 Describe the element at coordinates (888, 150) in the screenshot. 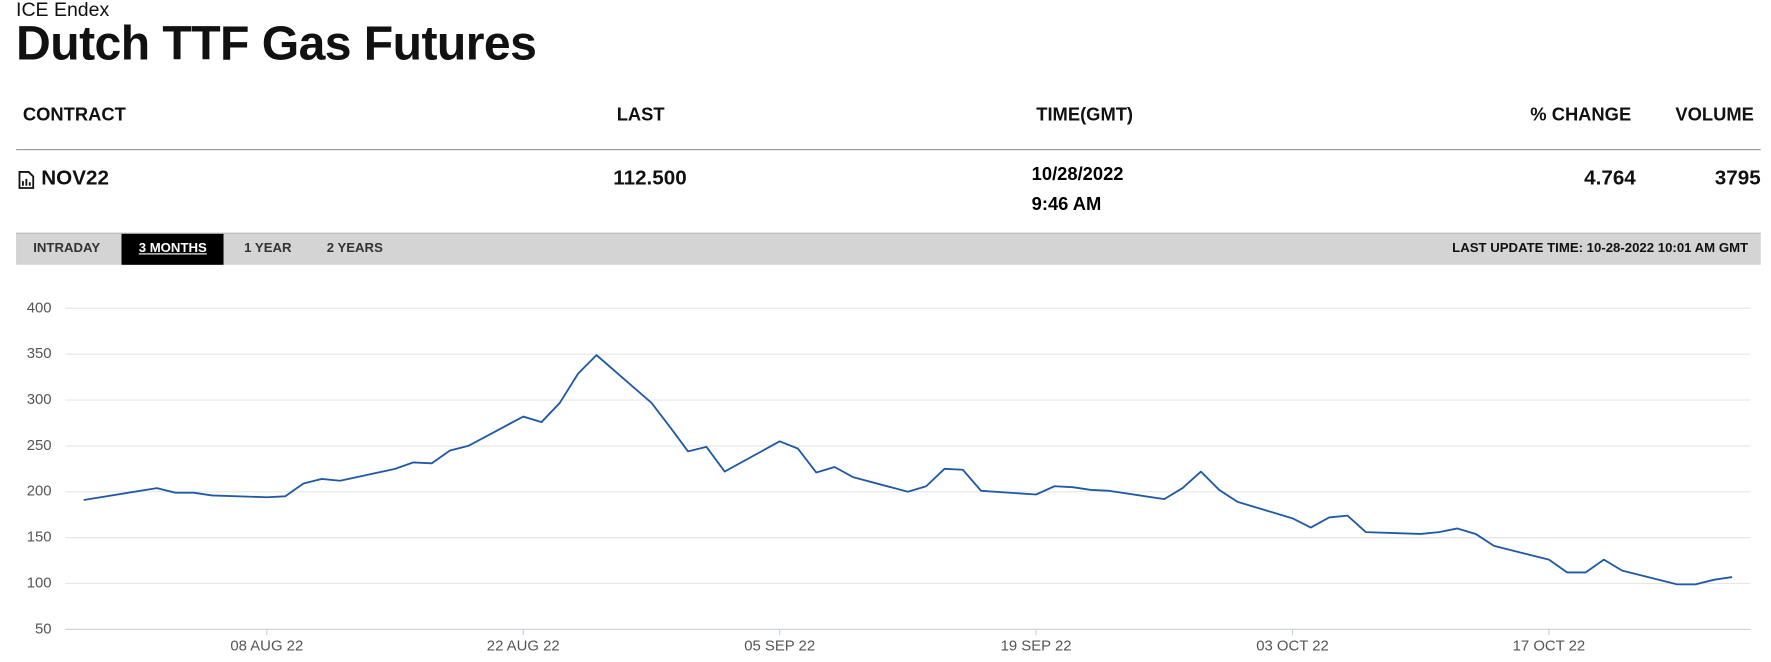

I see `divider` at that location.